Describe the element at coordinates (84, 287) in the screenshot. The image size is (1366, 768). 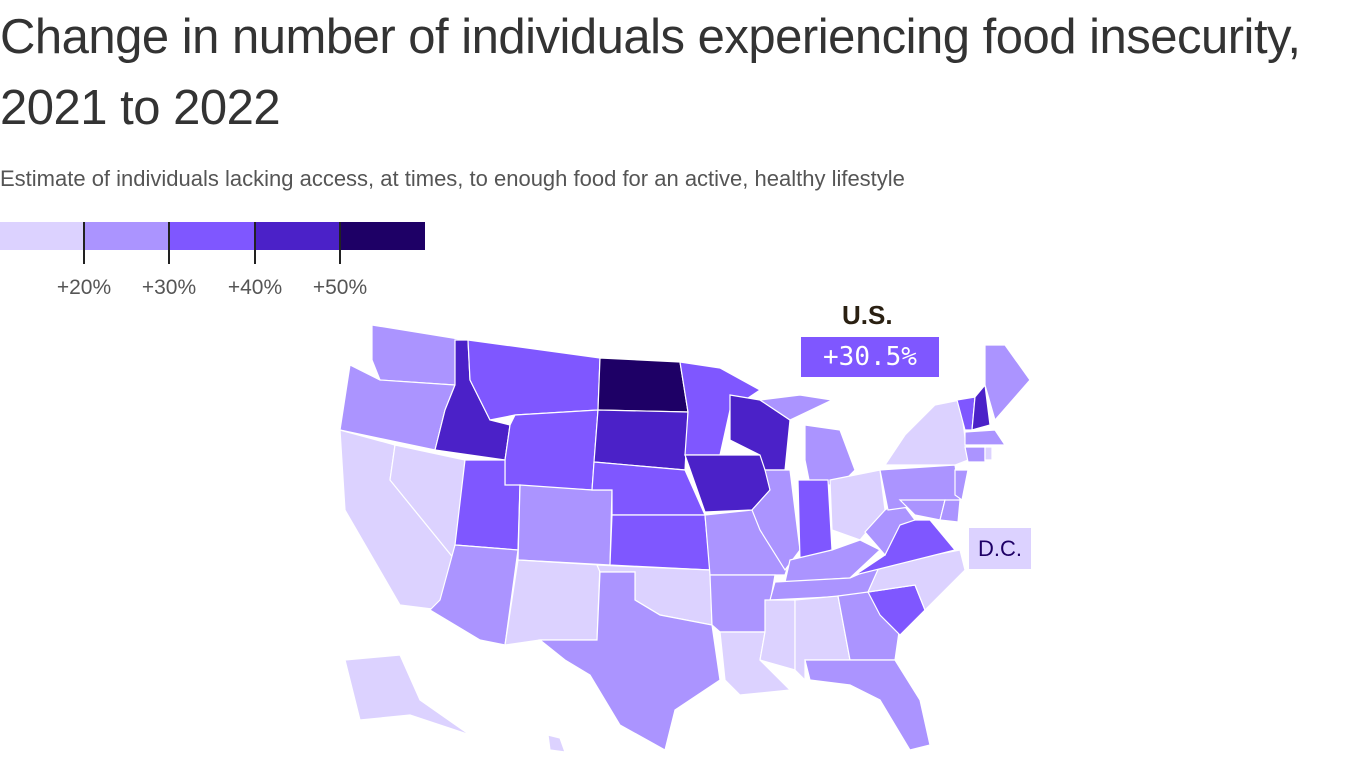
I see `legend-label-20: +20%` at that location.